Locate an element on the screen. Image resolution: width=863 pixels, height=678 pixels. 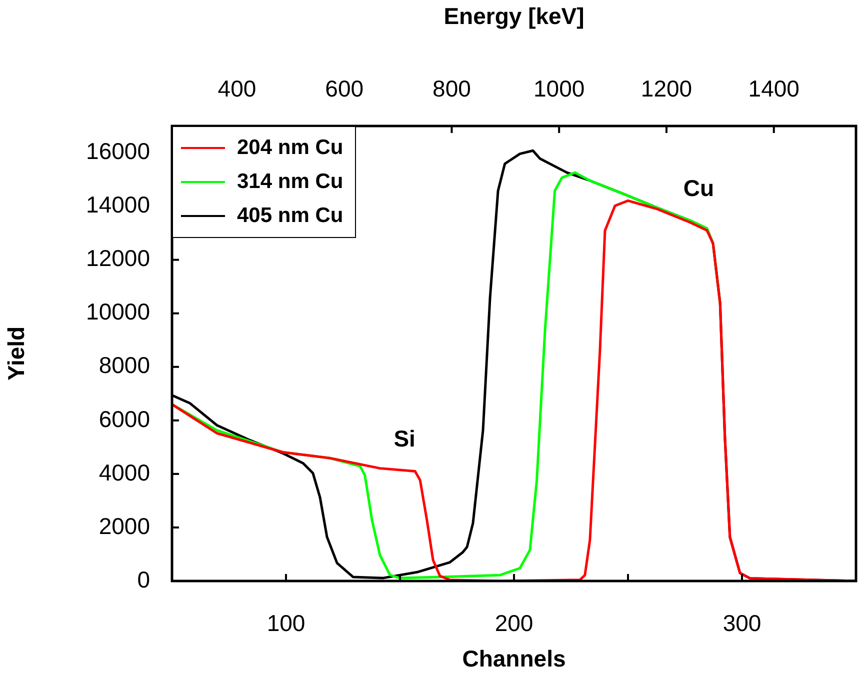
x-tick-label: 300 is located at coordinates (742, 623).